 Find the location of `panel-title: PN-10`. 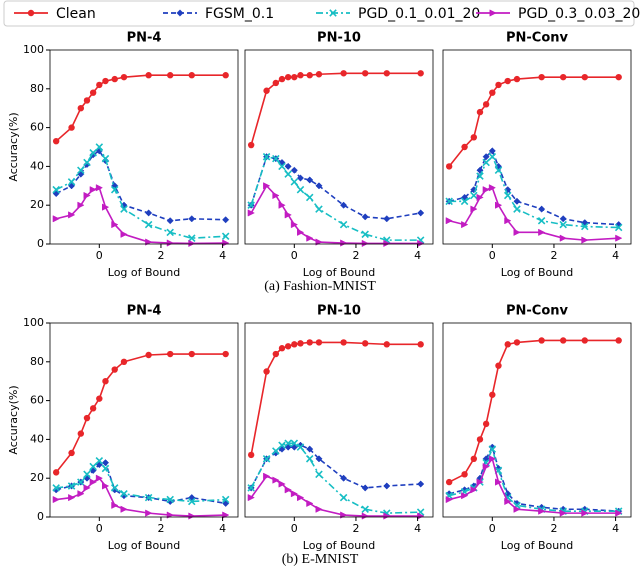

panel-title: PN-10 is located at coordinates (339, 38).